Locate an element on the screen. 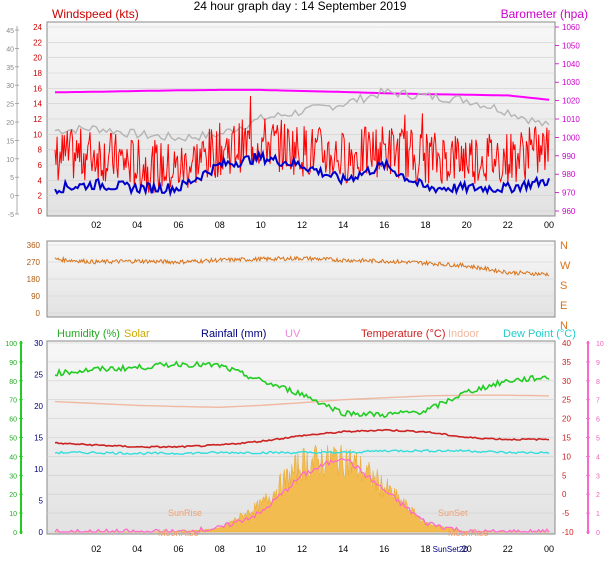  humidity-tick-label: 40 is located at coordinates (13, 457).